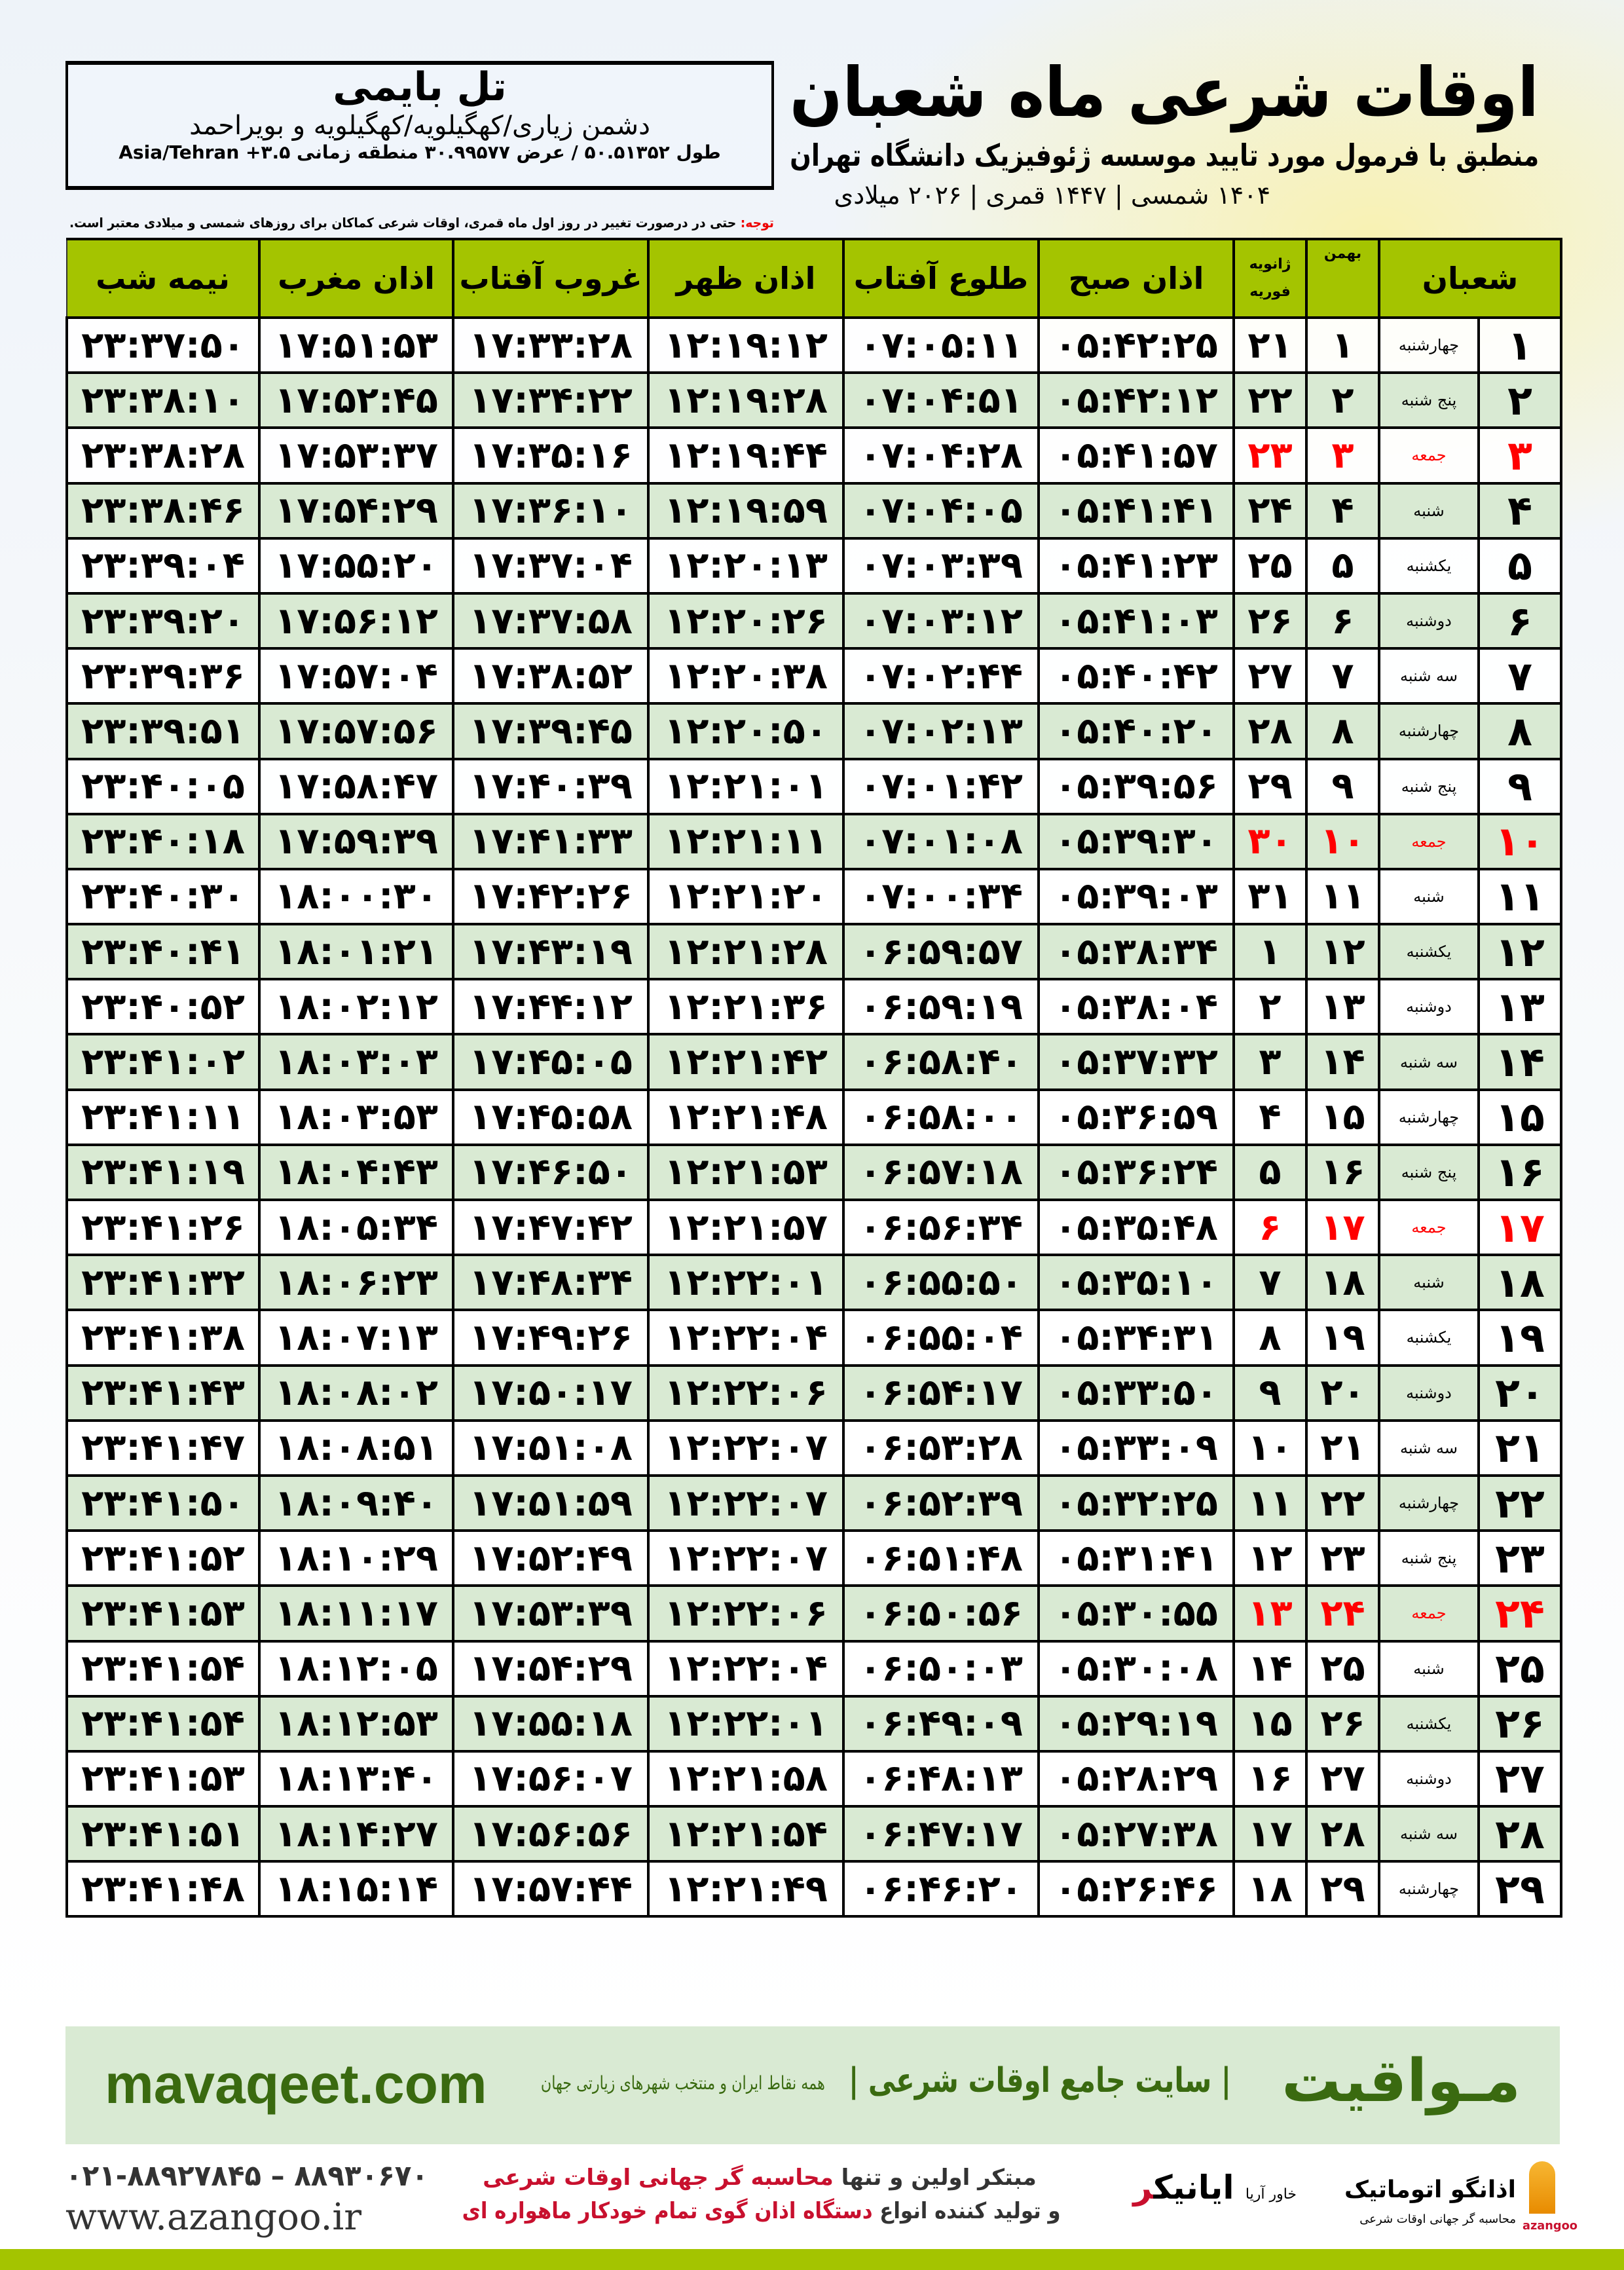 The image size is (1624, 2270). I want to click on cell-weekday: دوشنبه, so click(1429, 620).